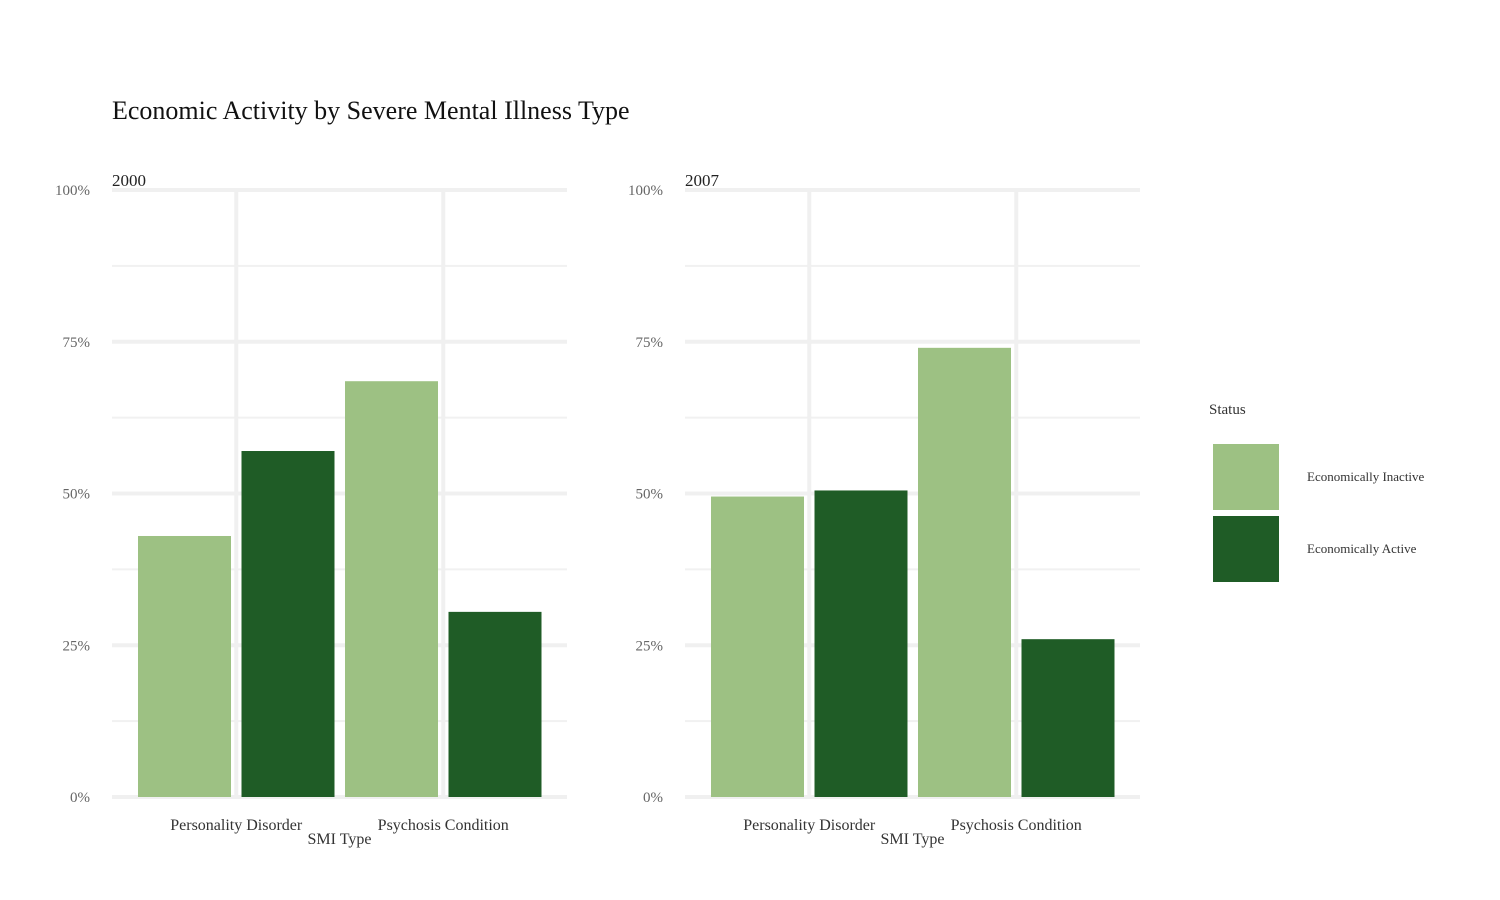  What do you see at coordinates (702, 180) in the screenshot?
I see `facet-label: 2007` at bounding box center [702, 180].